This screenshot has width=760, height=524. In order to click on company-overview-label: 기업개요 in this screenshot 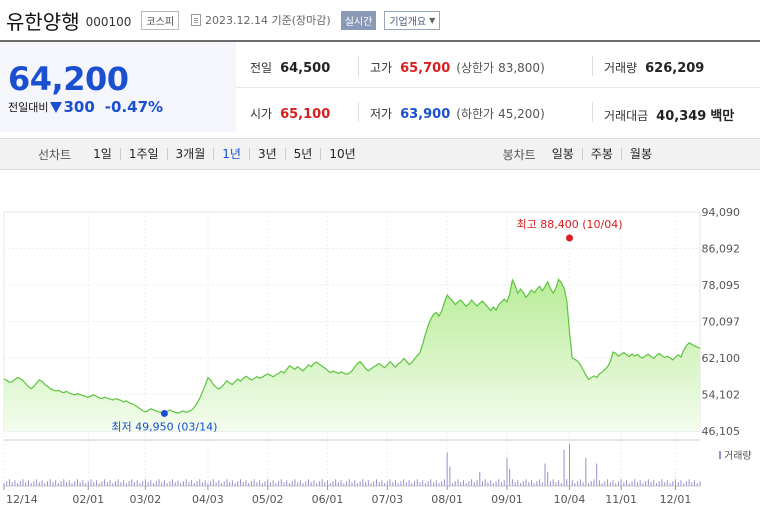, I will do `click(408, 22)`.